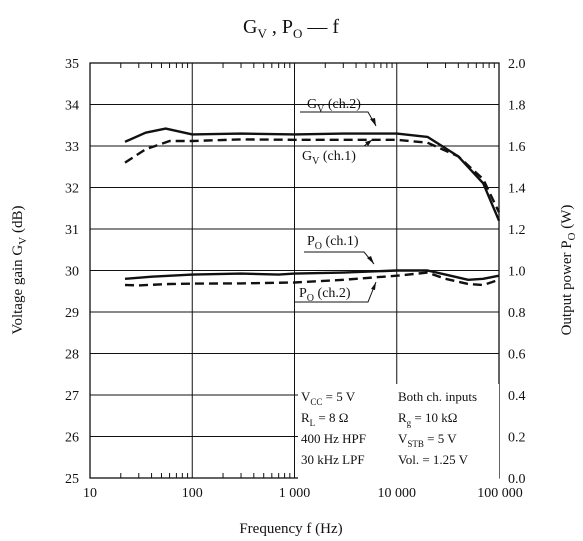 This screenshot has height=541, width=583. What do you see at coordinates (517, 272) in the screenshot?
I see `y-right-tick-label: 1.0` at bounding box center [517, 272].